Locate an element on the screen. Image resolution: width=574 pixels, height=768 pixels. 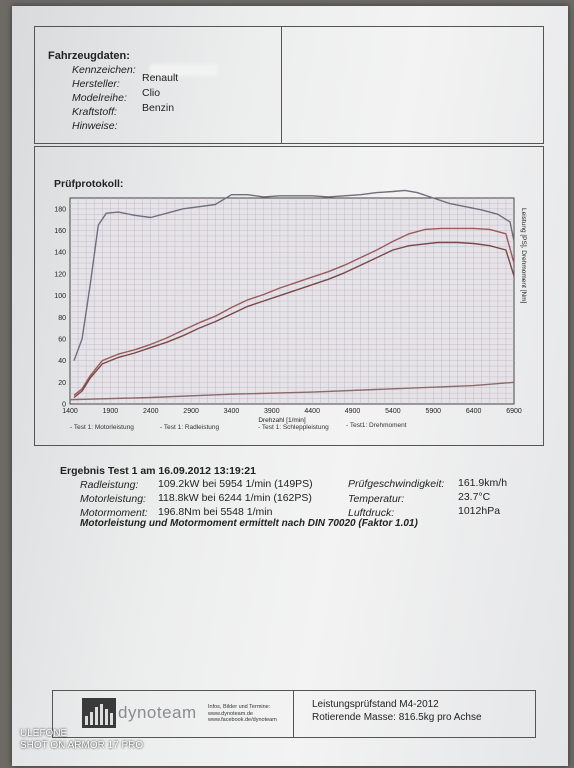
info-line-3: www.facebook.de/dynoteam is located at coordinates (242, 720).